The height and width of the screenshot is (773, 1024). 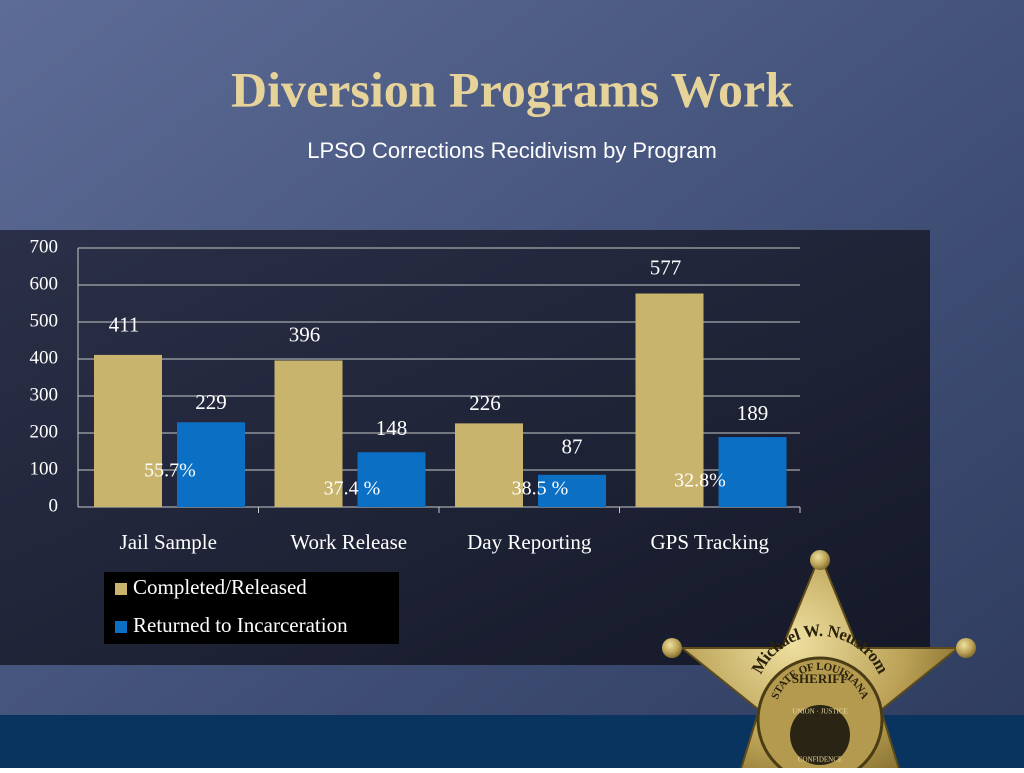 What do you see at coordinates (392, 428) in the screenshot?
I see `value-label: 148` at bounding box center [392, 428].